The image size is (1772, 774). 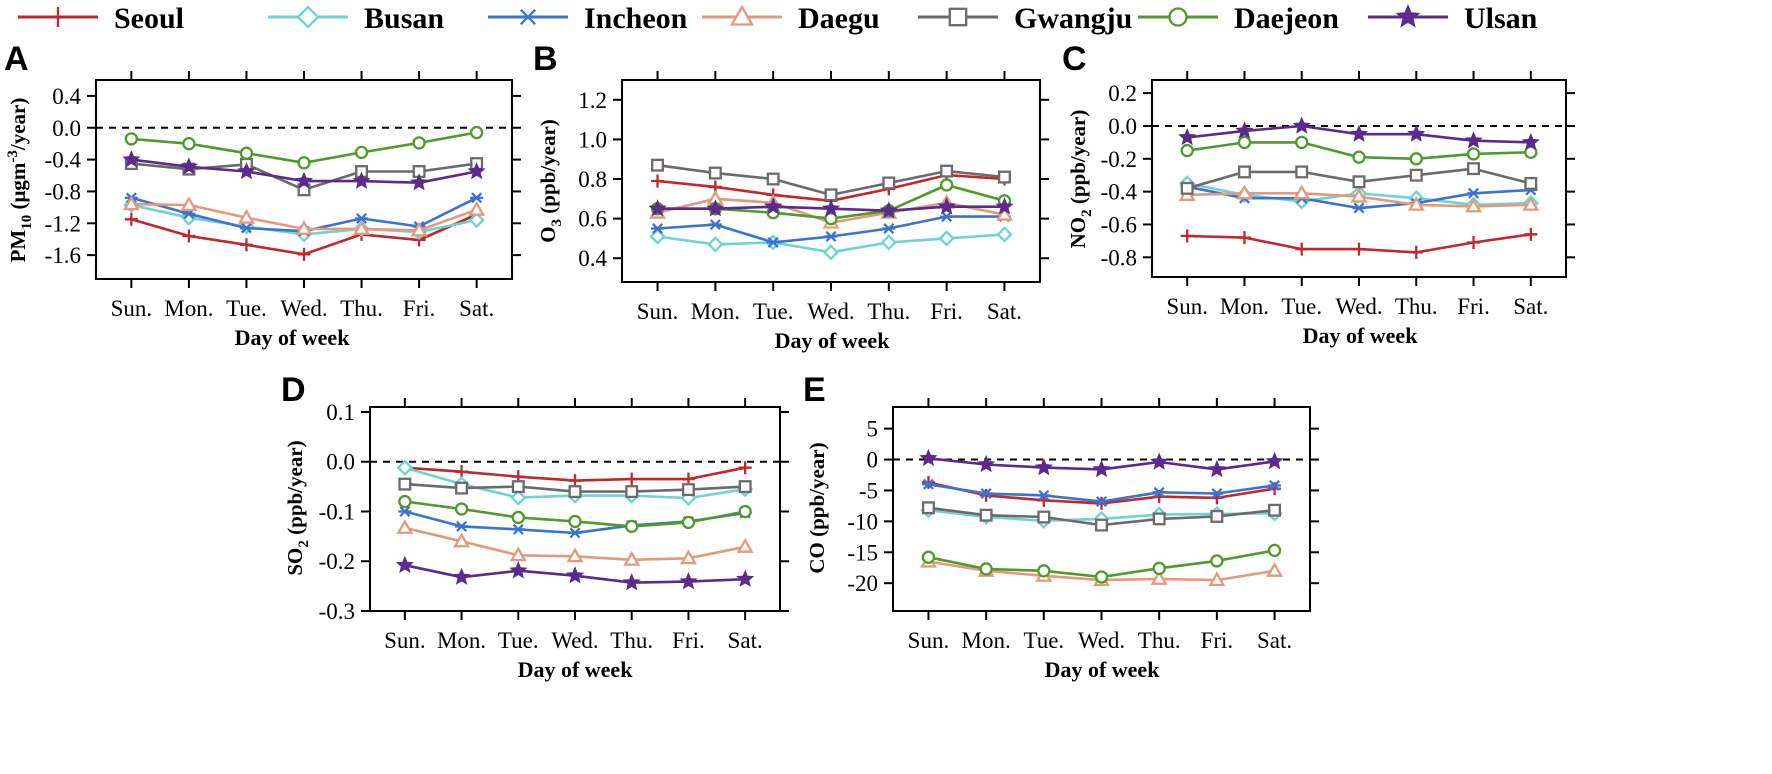 What do you see at coordinates (297, 507) in the screenshot?
I see `y-axis-title: SO2 (ppb/year)` at bounding box center [297, 507].